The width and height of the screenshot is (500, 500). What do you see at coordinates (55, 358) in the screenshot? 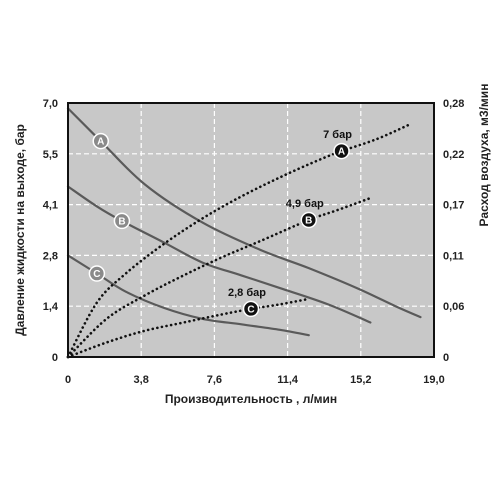
I see `y-left-tick-label: 0` at bounding box center [55, 358].